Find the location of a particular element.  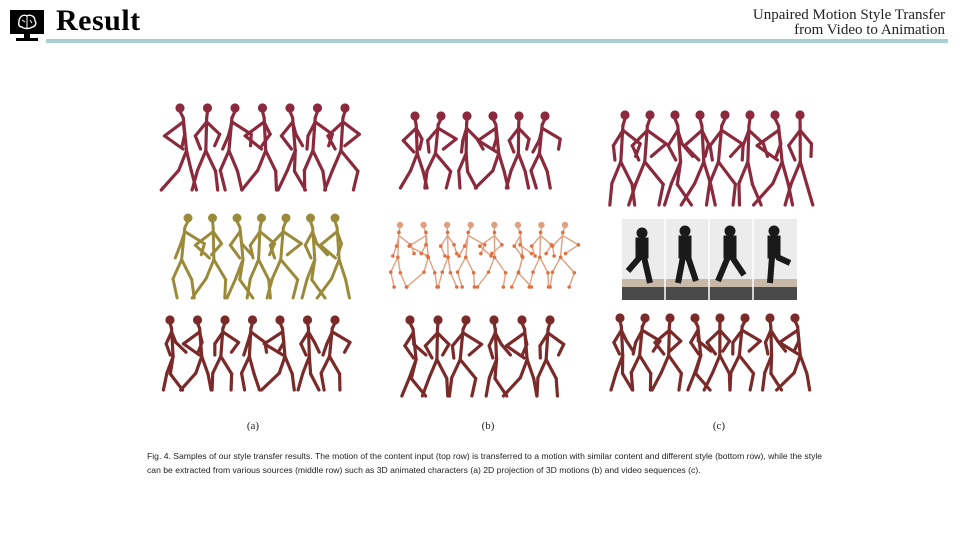

subtitle-line-2: from Video to Animation is located at coordinates (869, 30).